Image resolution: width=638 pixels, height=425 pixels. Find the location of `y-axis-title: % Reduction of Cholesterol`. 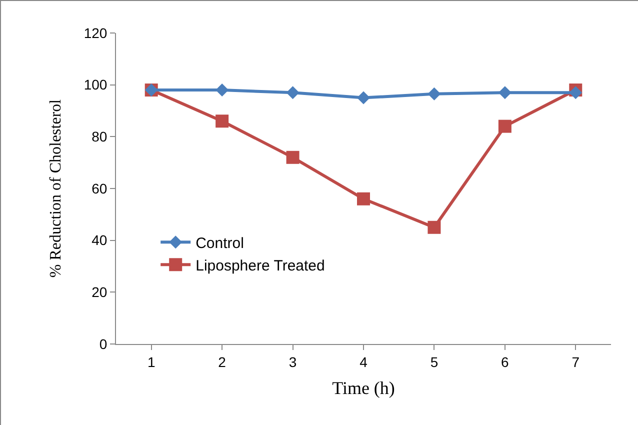

y-axis-title: % Reduction of Cholesterol is located at coordinates (56, 188).